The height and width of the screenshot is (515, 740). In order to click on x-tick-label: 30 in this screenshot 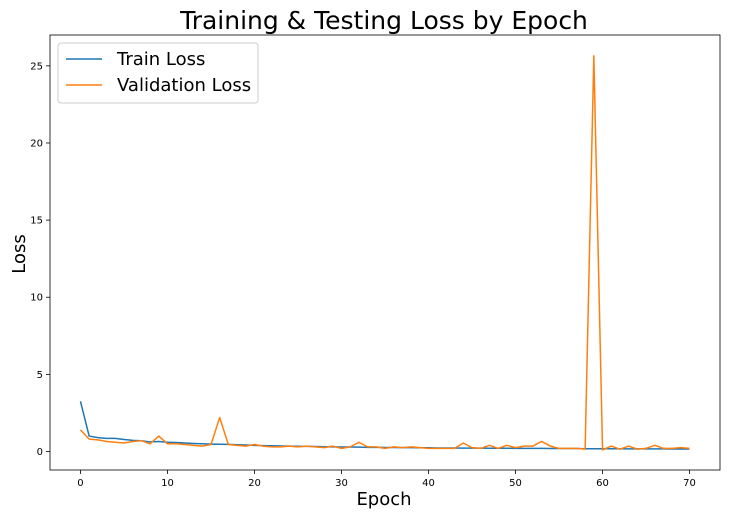, I will do `click(341, 483)`.